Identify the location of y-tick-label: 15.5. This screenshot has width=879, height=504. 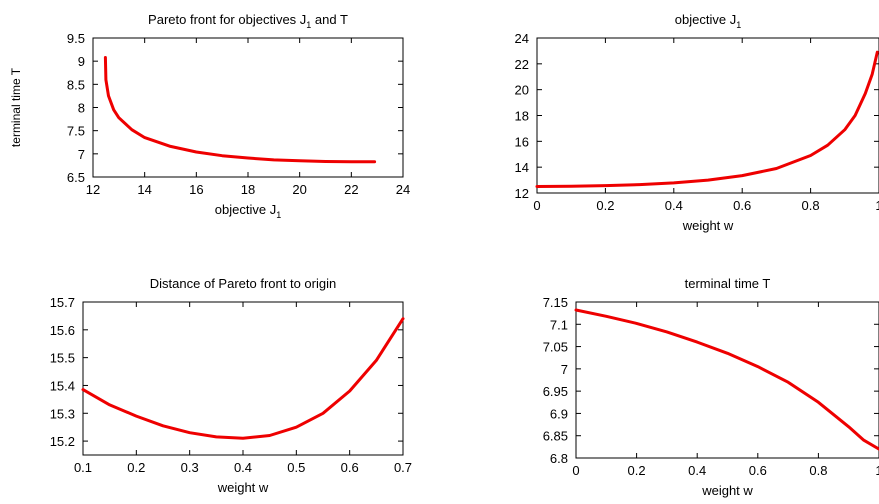
(62, 358).